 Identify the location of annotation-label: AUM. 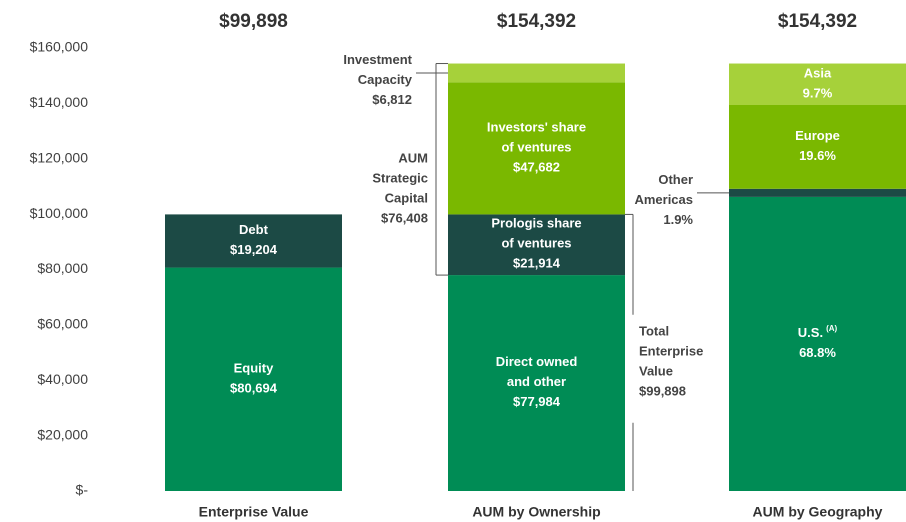
(413, 158).